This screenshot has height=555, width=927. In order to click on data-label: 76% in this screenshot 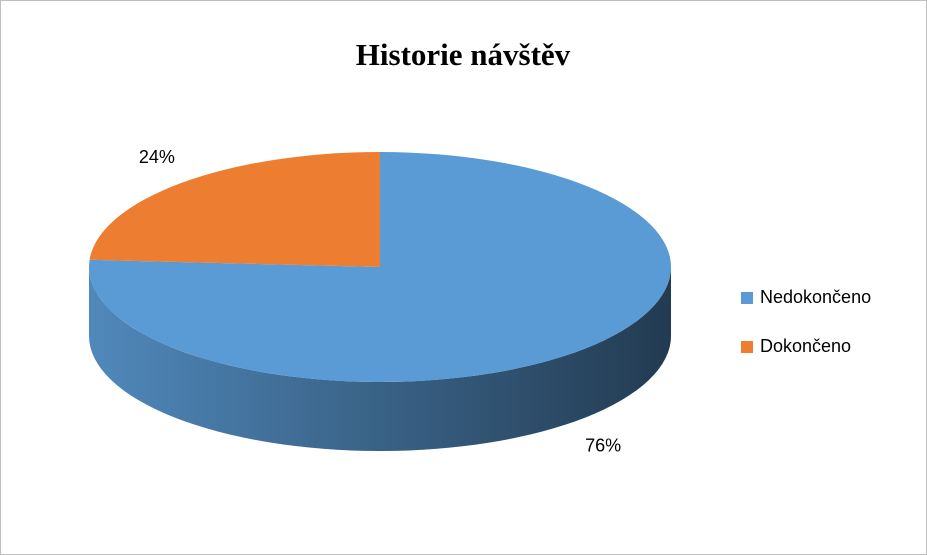, I will do `click(603, 445)`.